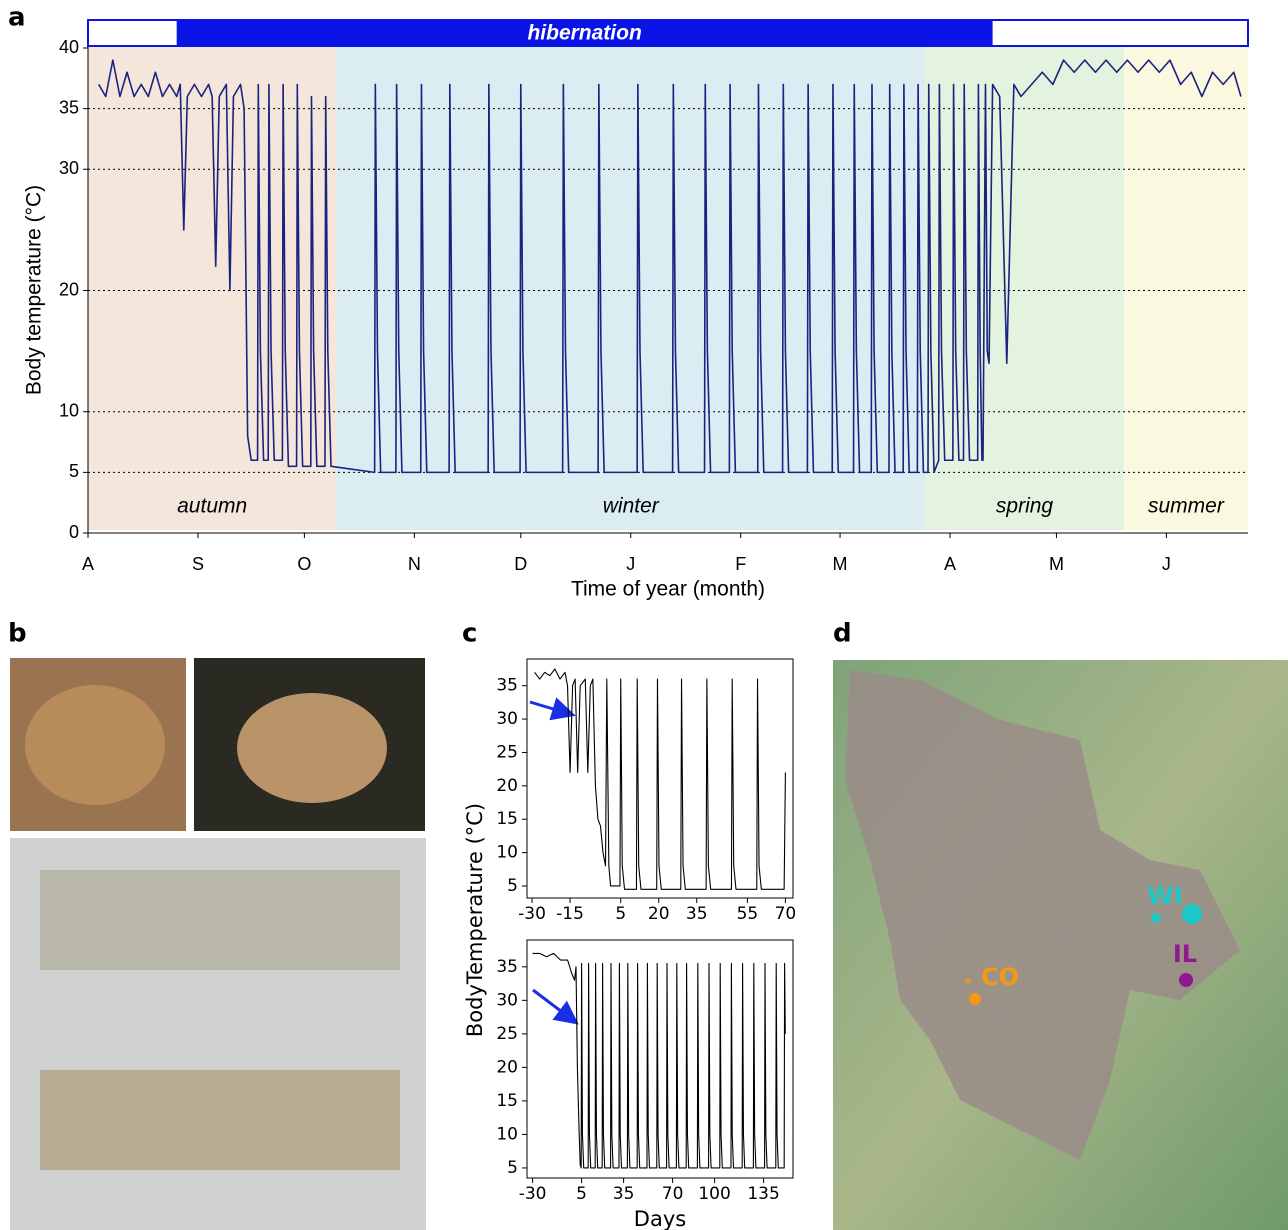  What do you see at coordinates (763, 1194) in the screenshot?
I see `x-tick-label: 135` at bounding box center [763, 1194].